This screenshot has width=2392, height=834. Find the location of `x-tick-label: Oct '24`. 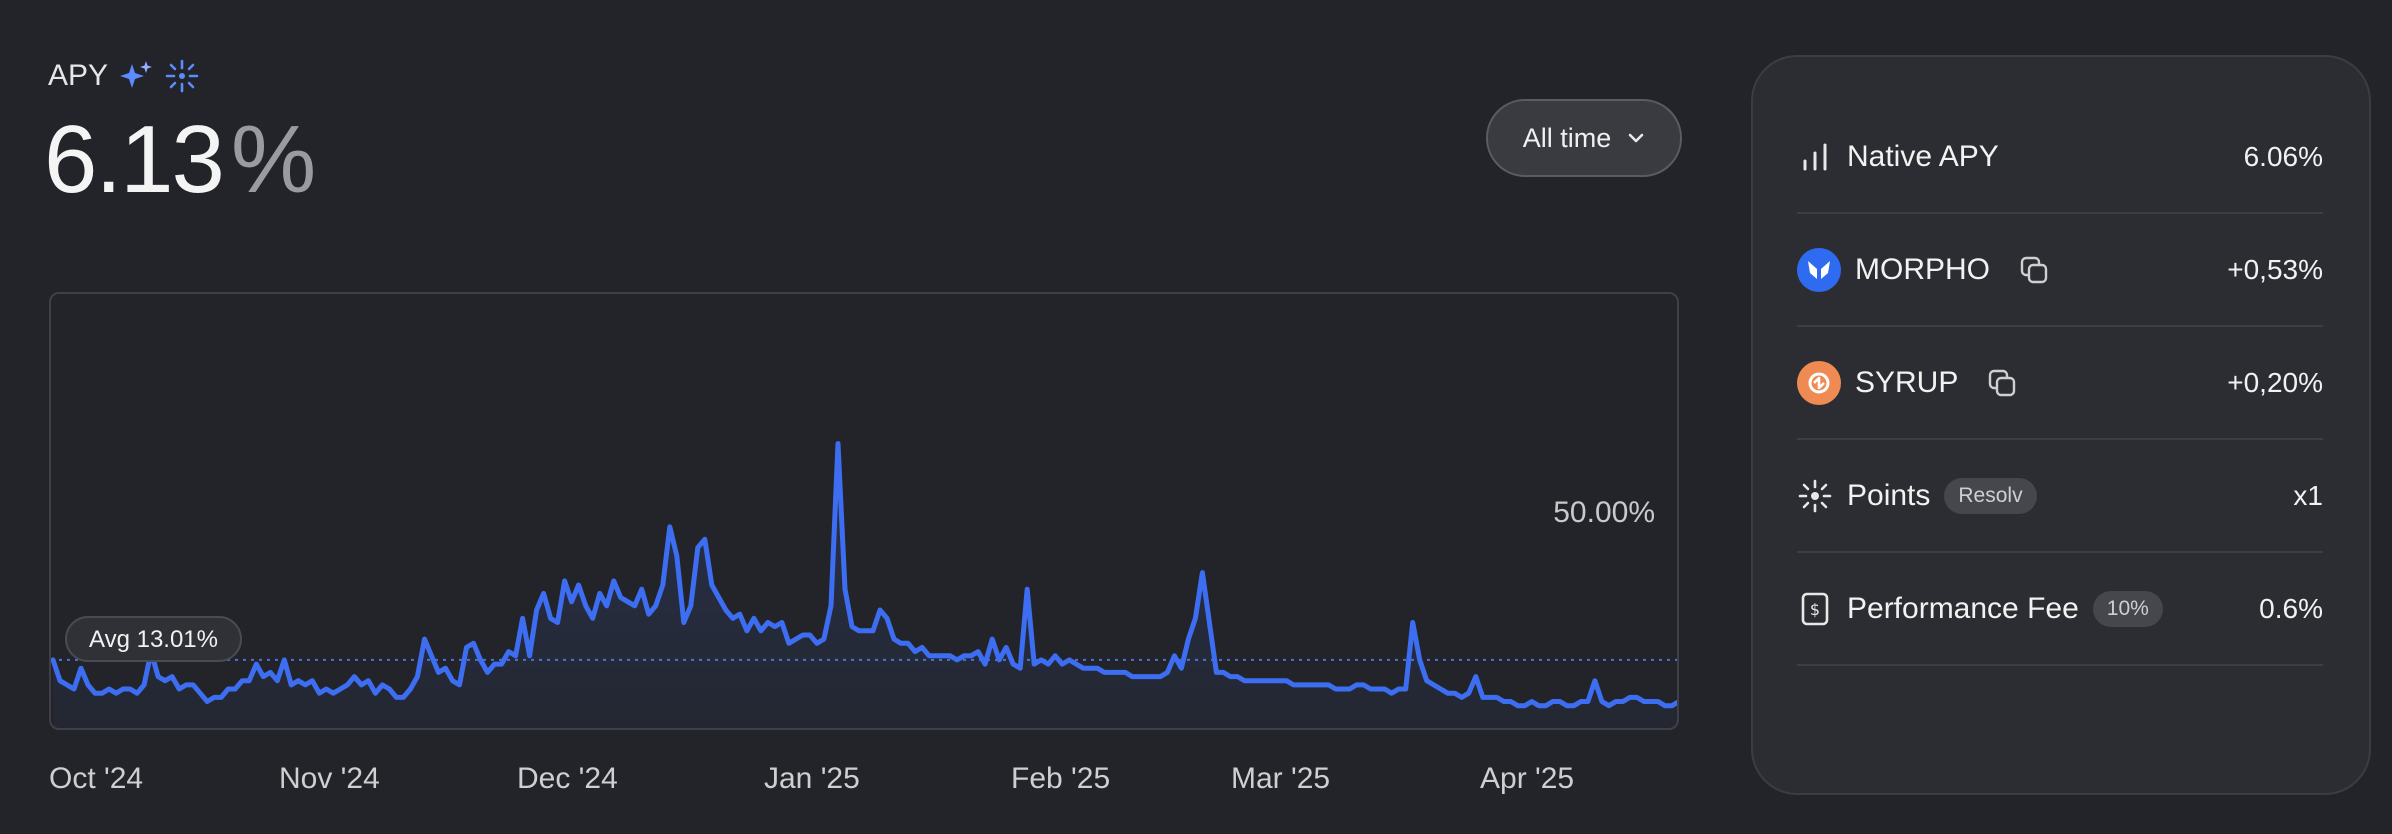

x-tick-label: Oct '24 is located at coordinates (96, 778).